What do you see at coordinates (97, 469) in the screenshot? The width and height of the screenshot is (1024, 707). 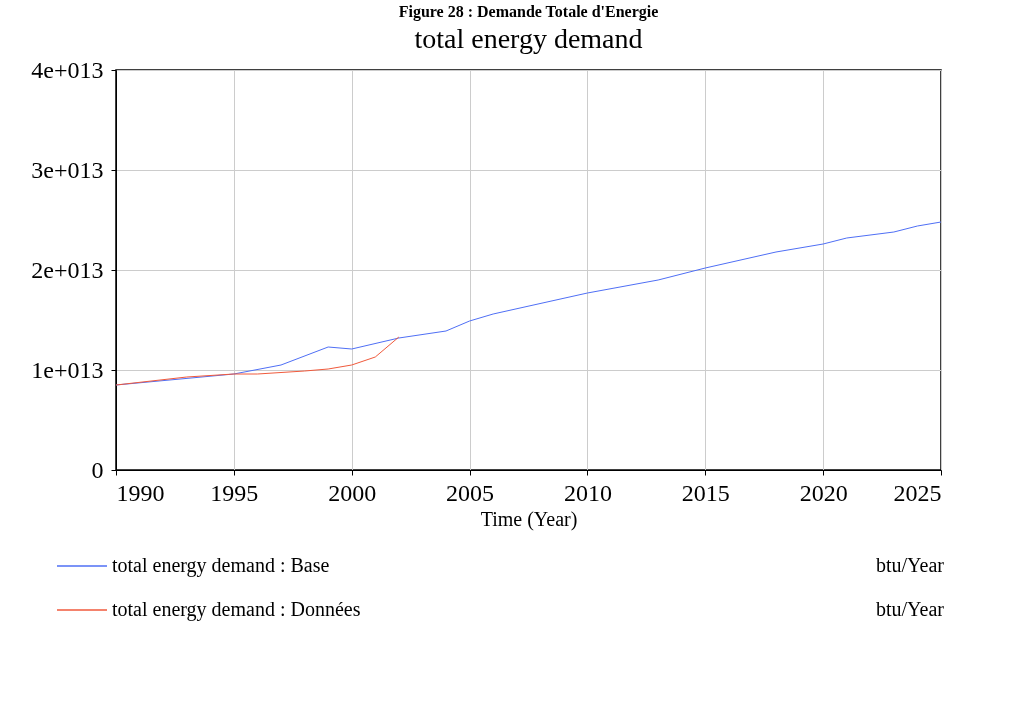 I see `y-tick-label: 0` at bounding box center [97, 469].